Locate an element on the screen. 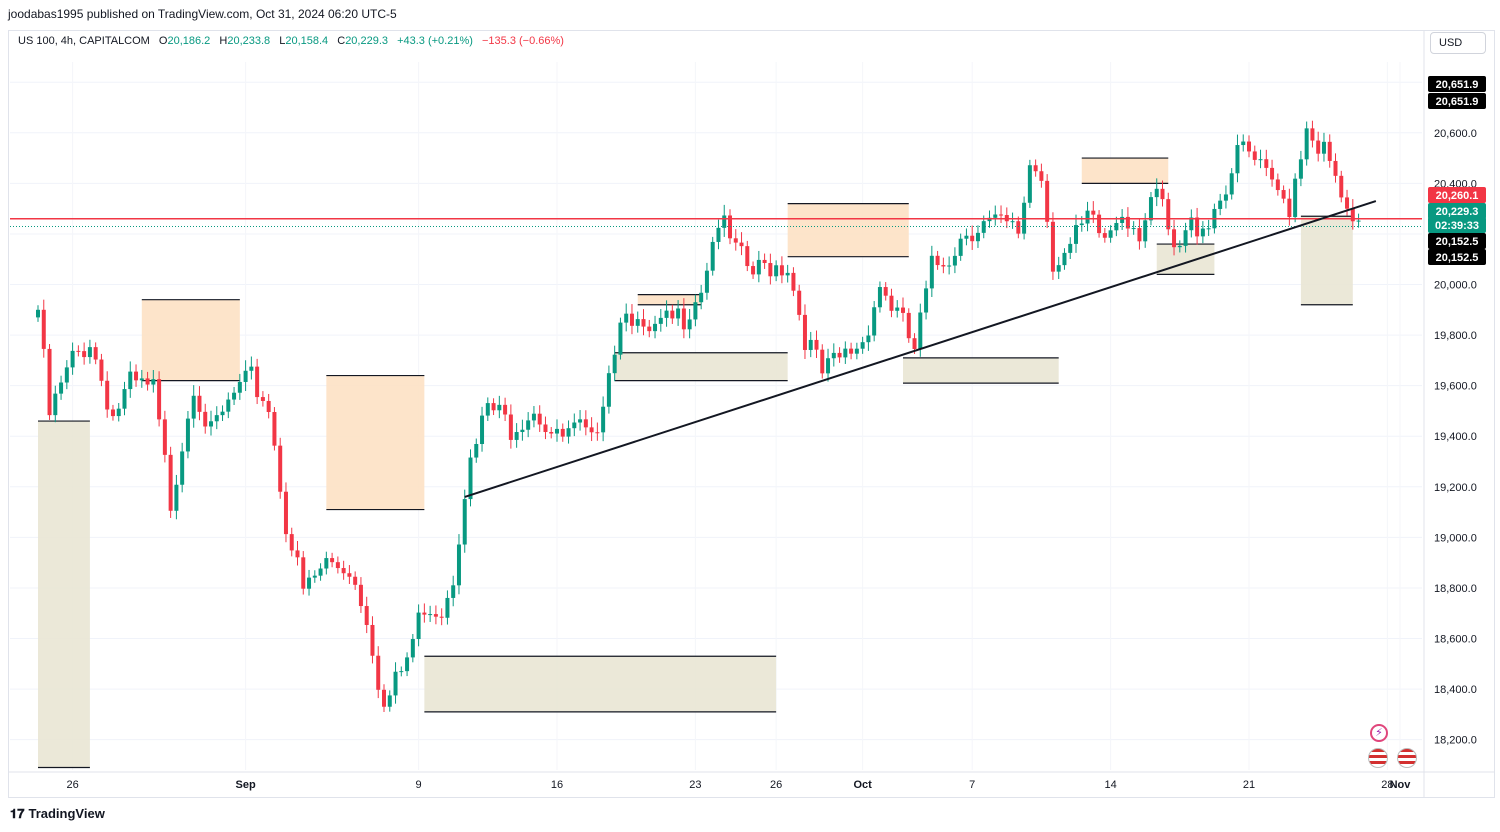  x-tick-label: 16 is located at coordinates (557, 785).